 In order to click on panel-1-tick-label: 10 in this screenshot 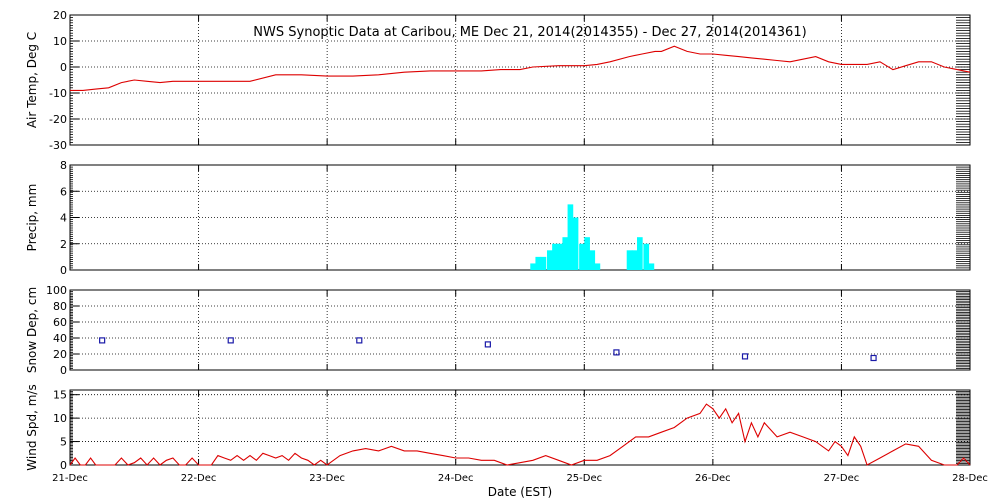, I will do `click(60, 41)`.